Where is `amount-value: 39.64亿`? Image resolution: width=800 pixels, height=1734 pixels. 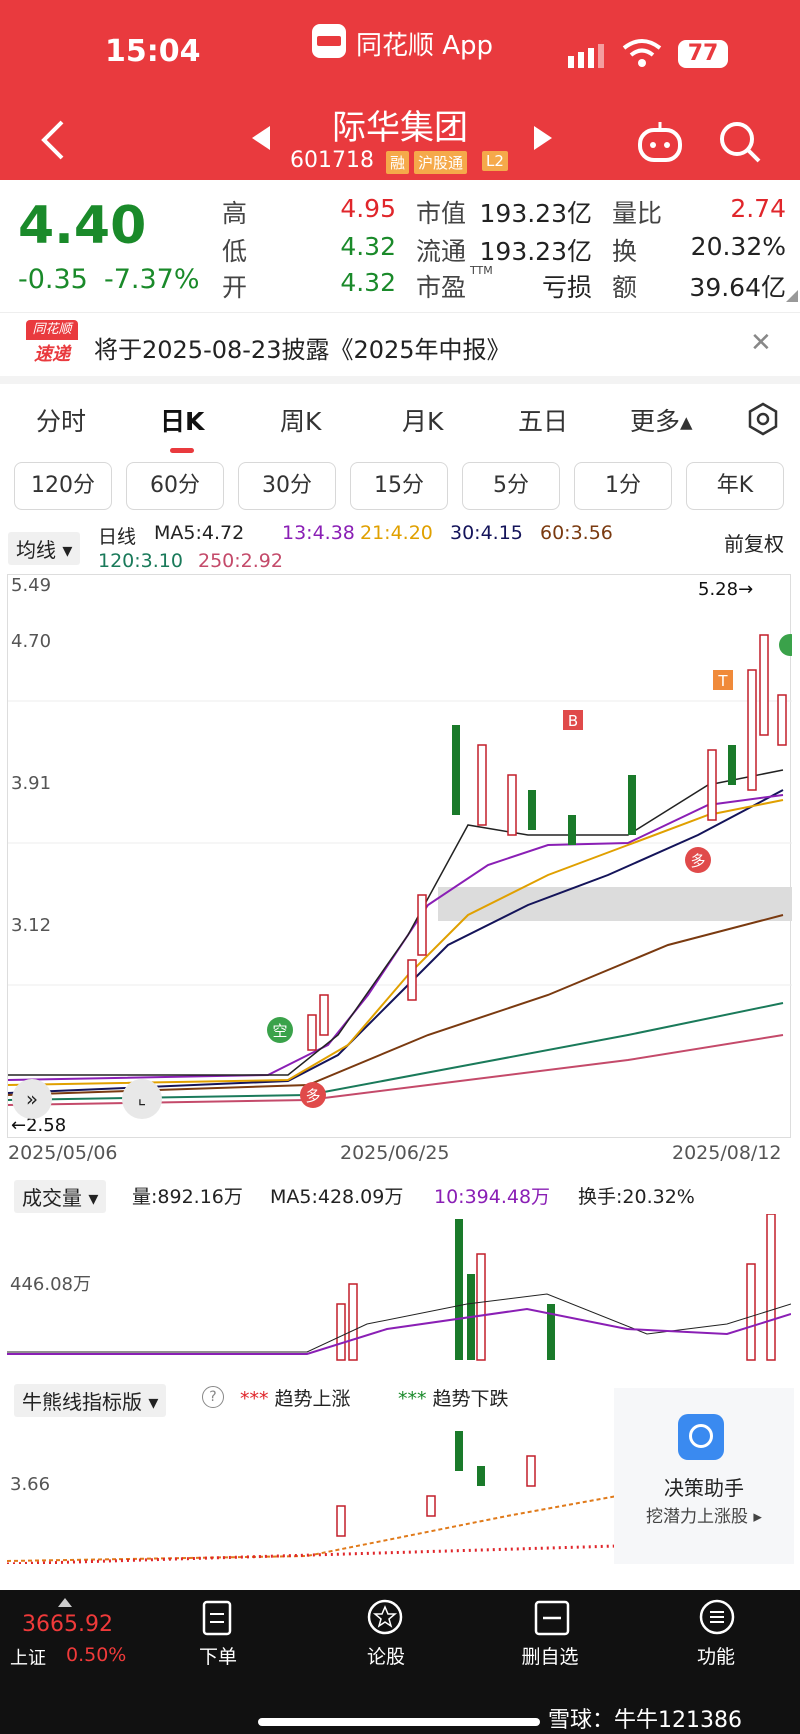
amount-value: 39.64亿 is located at coordinates (737, 287).